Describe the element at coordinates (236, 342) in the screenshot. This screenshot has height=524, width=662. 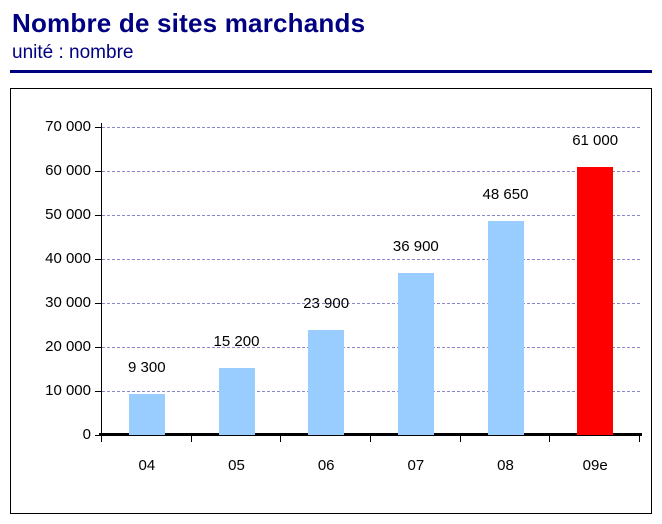
I see `bar-value-label: 15 200` at that location.